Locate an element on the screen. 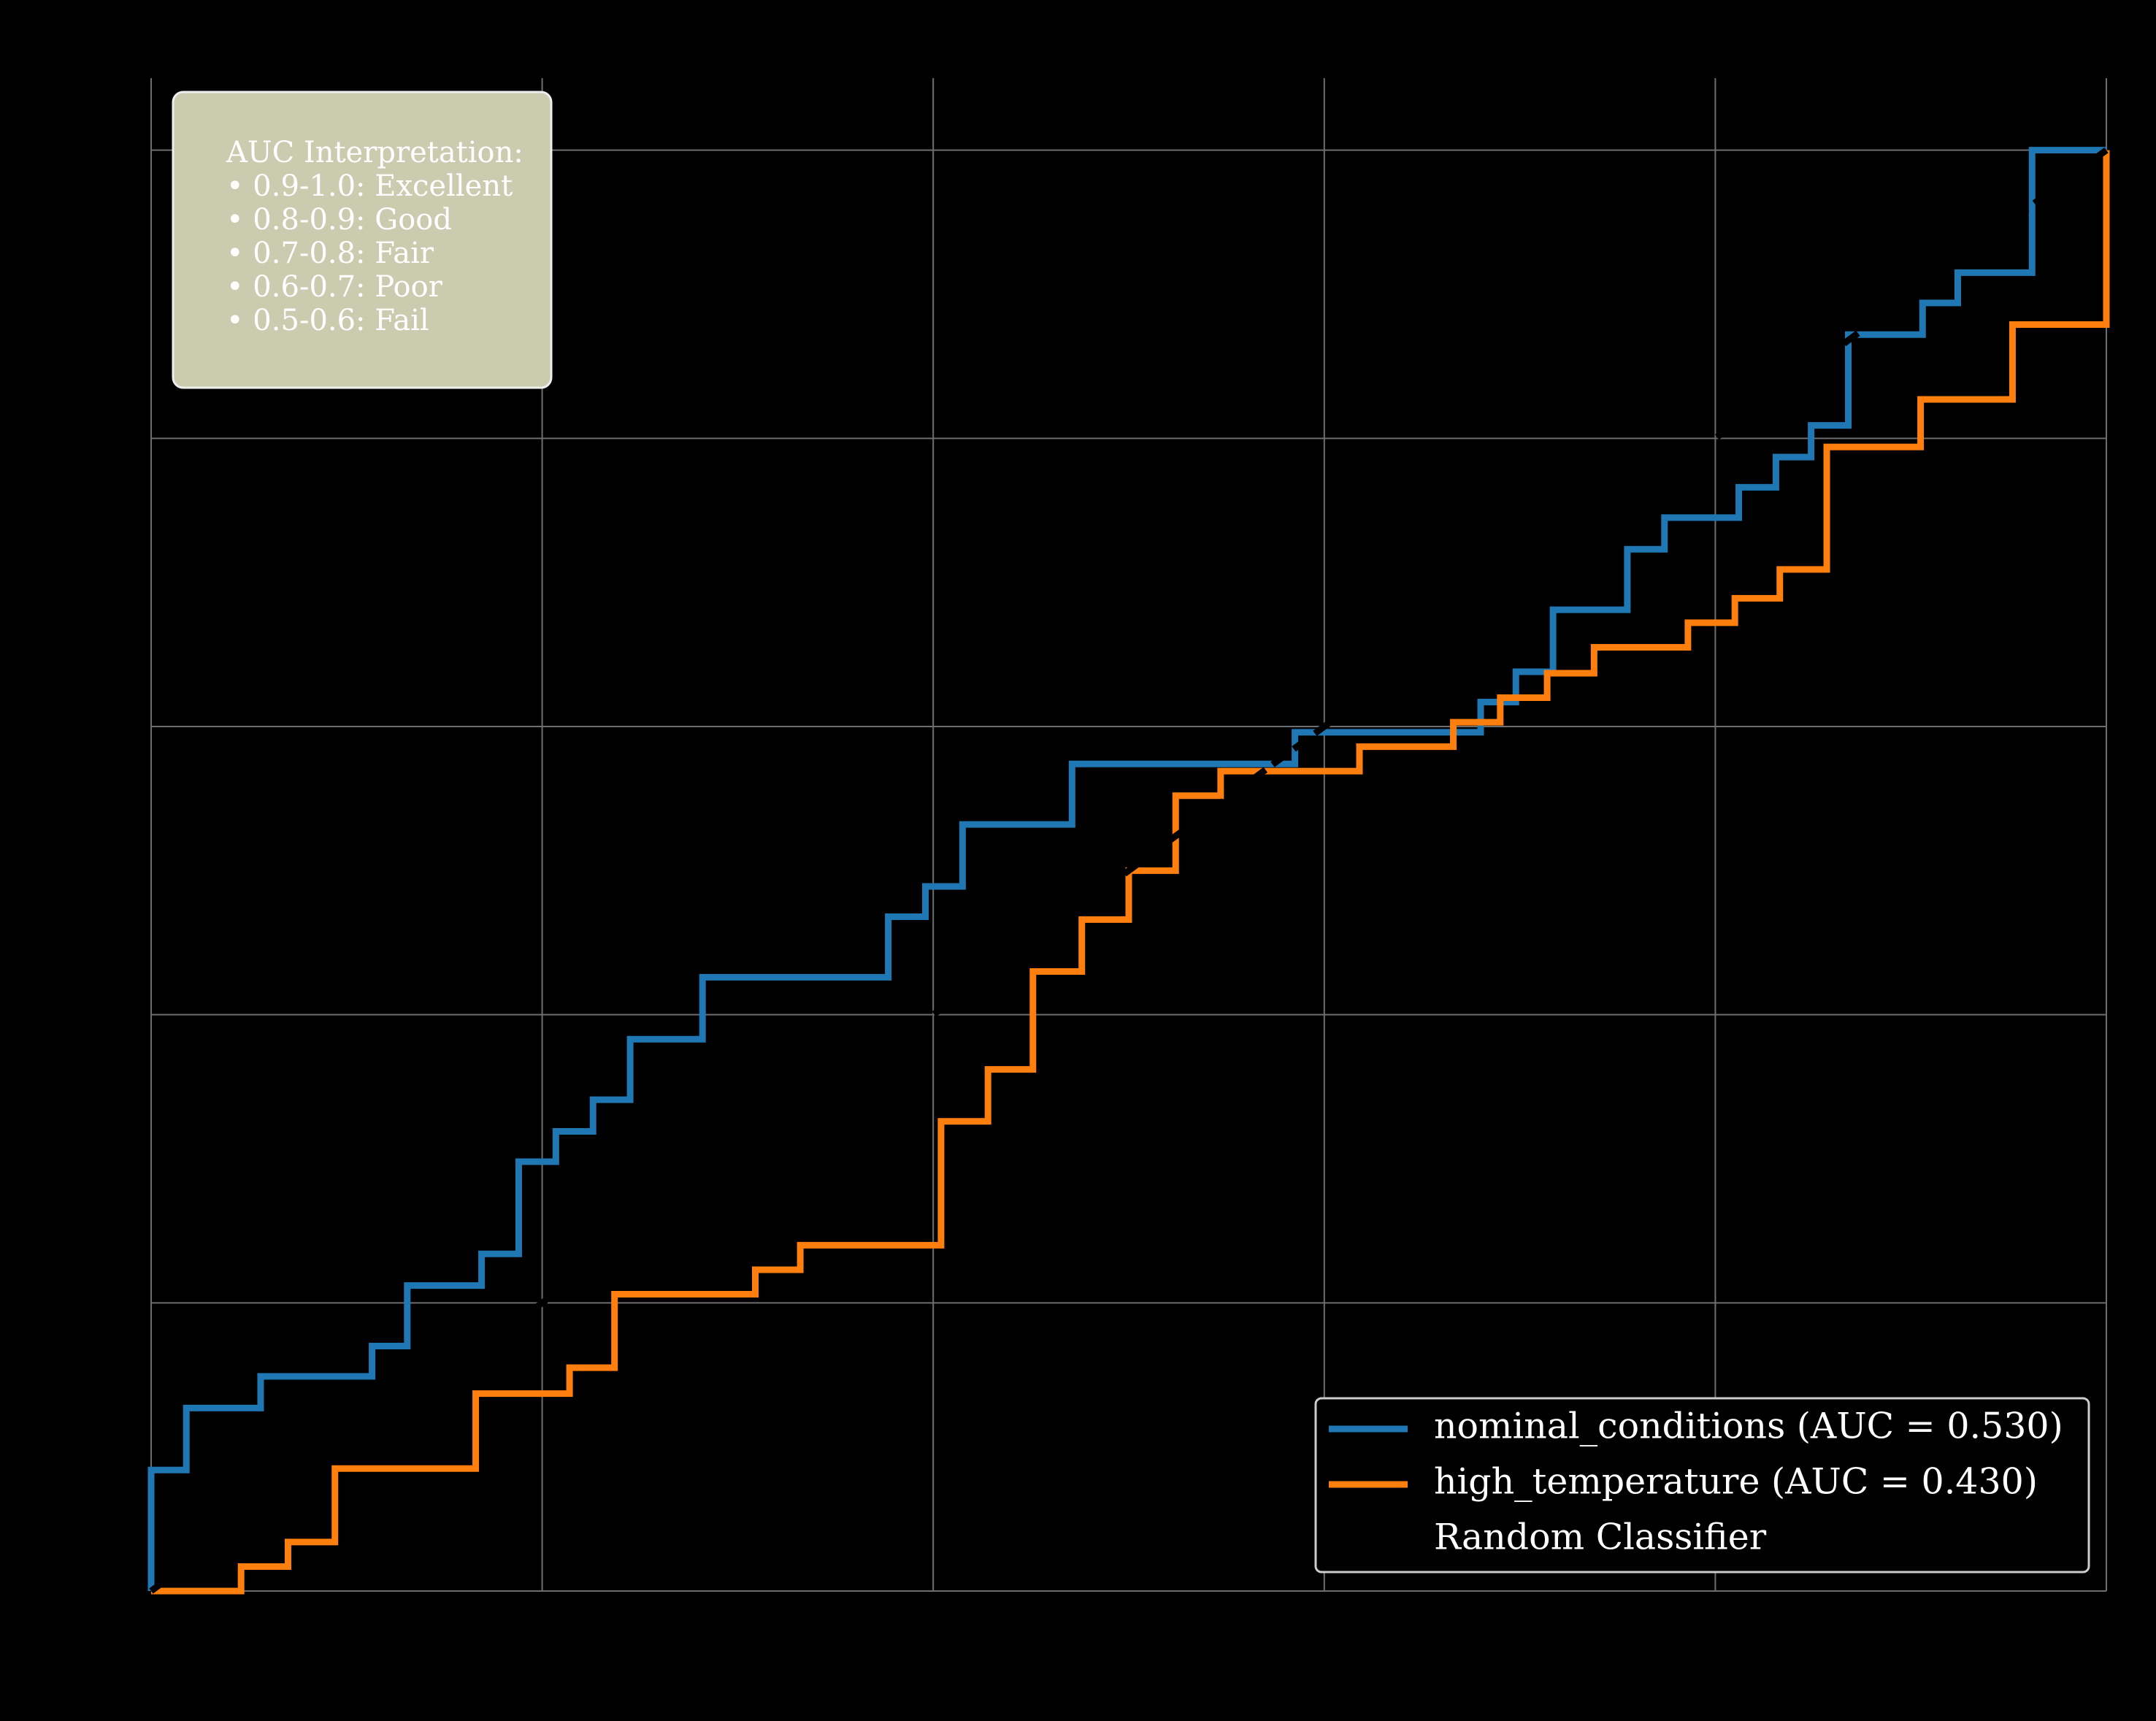  y-tick-label: 0.8 is located at coordinates (118, 436).